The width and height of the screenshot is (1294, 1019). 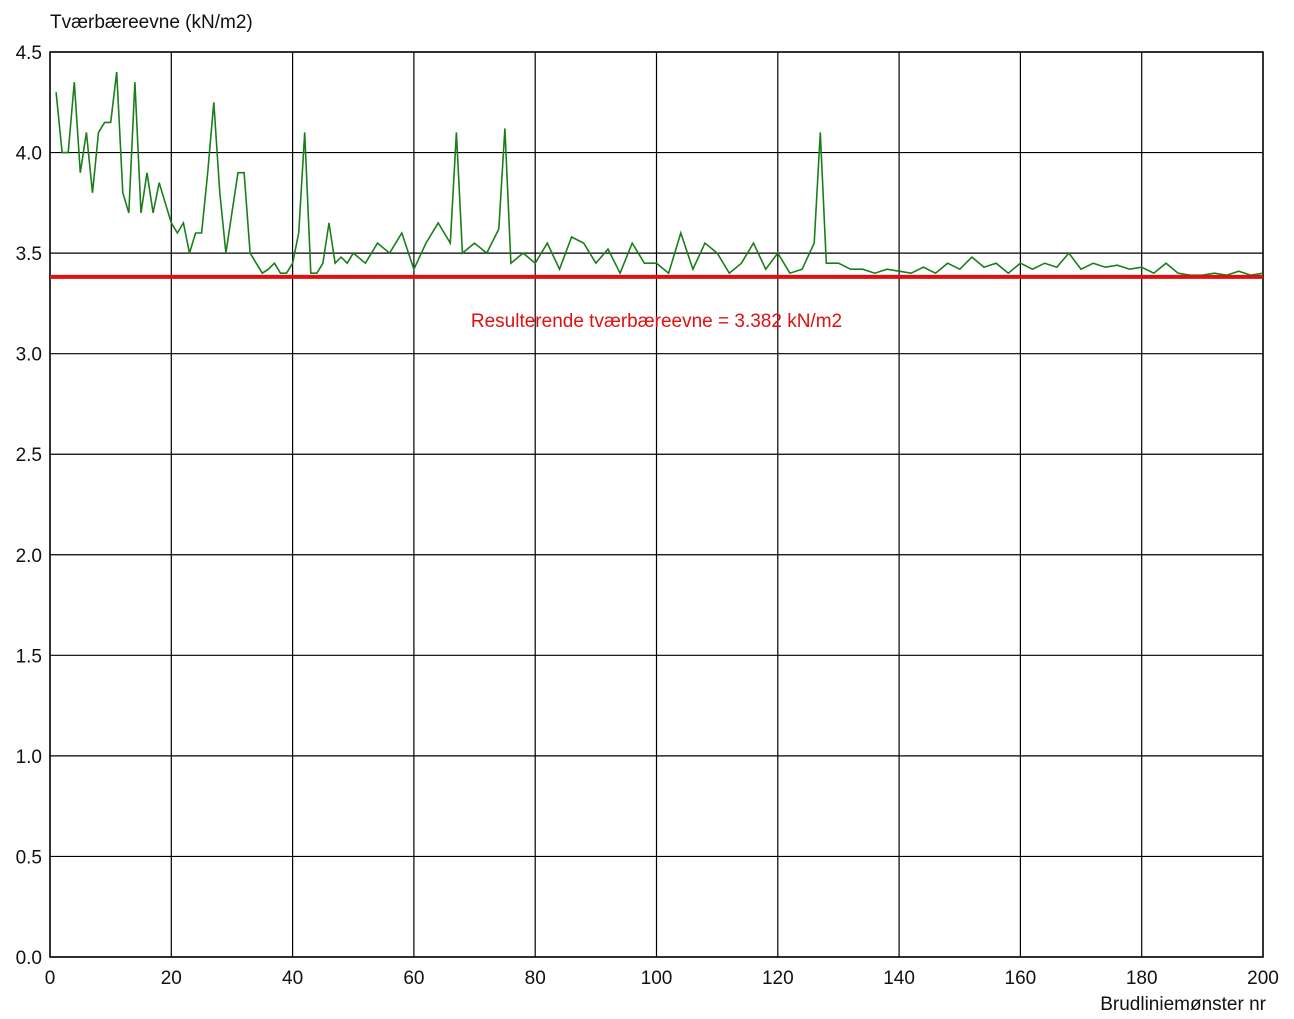 What do you see at coordinates (29, 355) in the screenshot?
I see `y-tick-label: 3.0` at bounding box center [29, 355].